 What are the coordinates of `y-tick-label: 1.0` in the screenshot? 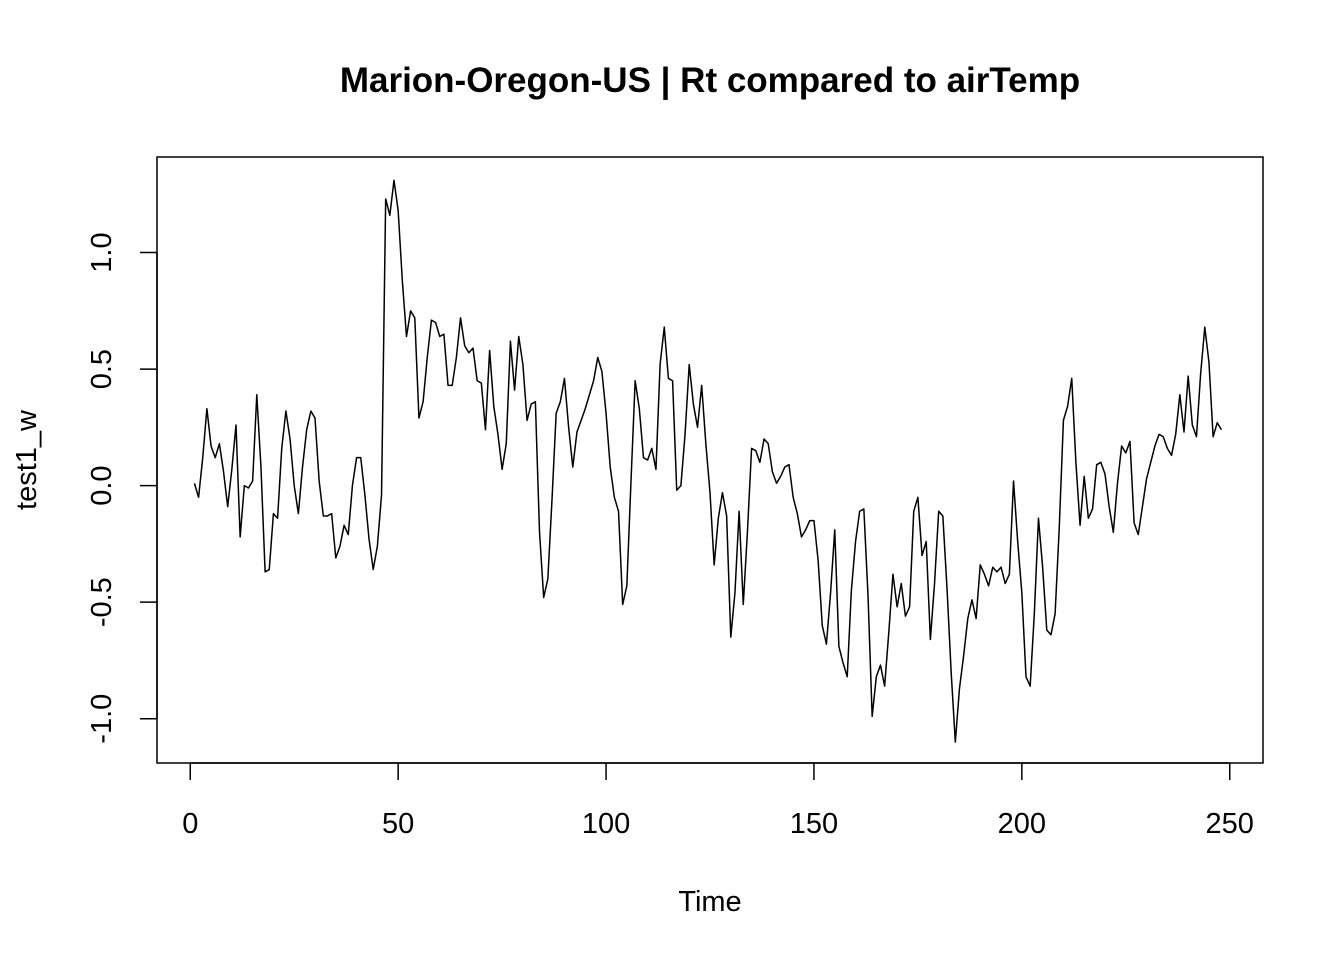 It's located at (102, 252).